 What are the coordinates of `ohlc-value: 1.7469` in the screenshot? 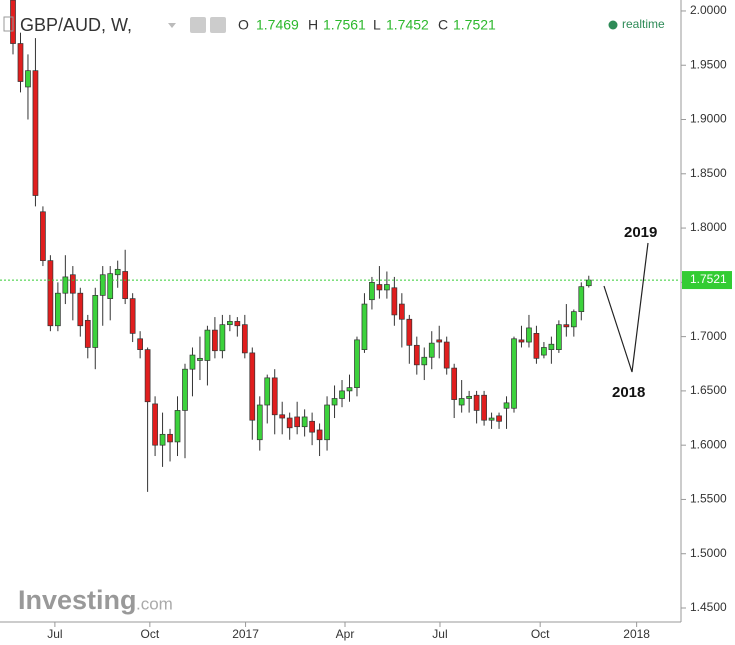 It's located at (277, 25).